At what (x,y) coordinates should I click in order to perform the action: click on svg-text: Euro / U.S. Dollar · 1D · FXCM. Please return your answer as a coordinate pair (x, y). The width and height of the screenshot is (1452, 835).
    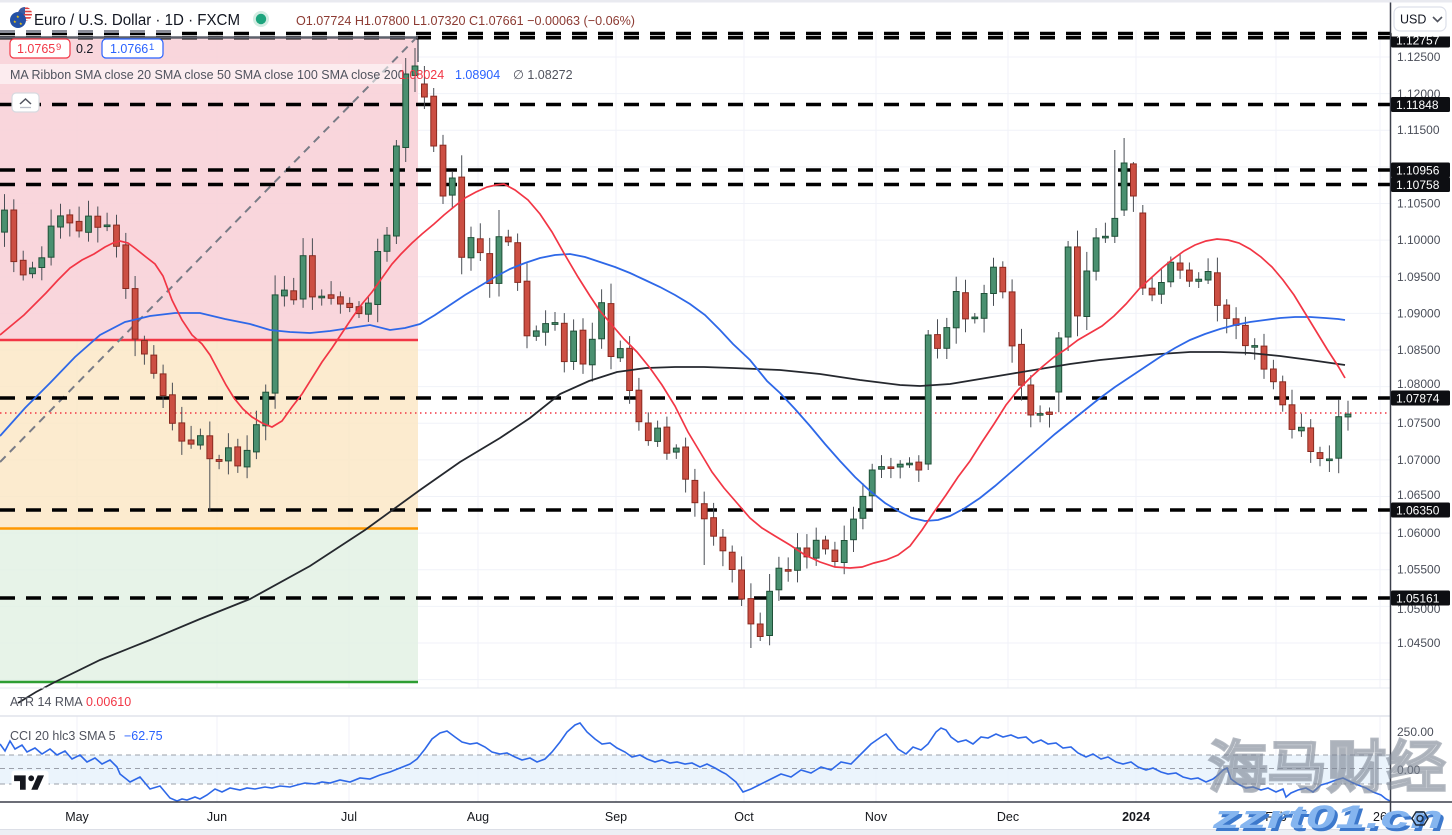
    Looking at the image, I should click on (137, 20).